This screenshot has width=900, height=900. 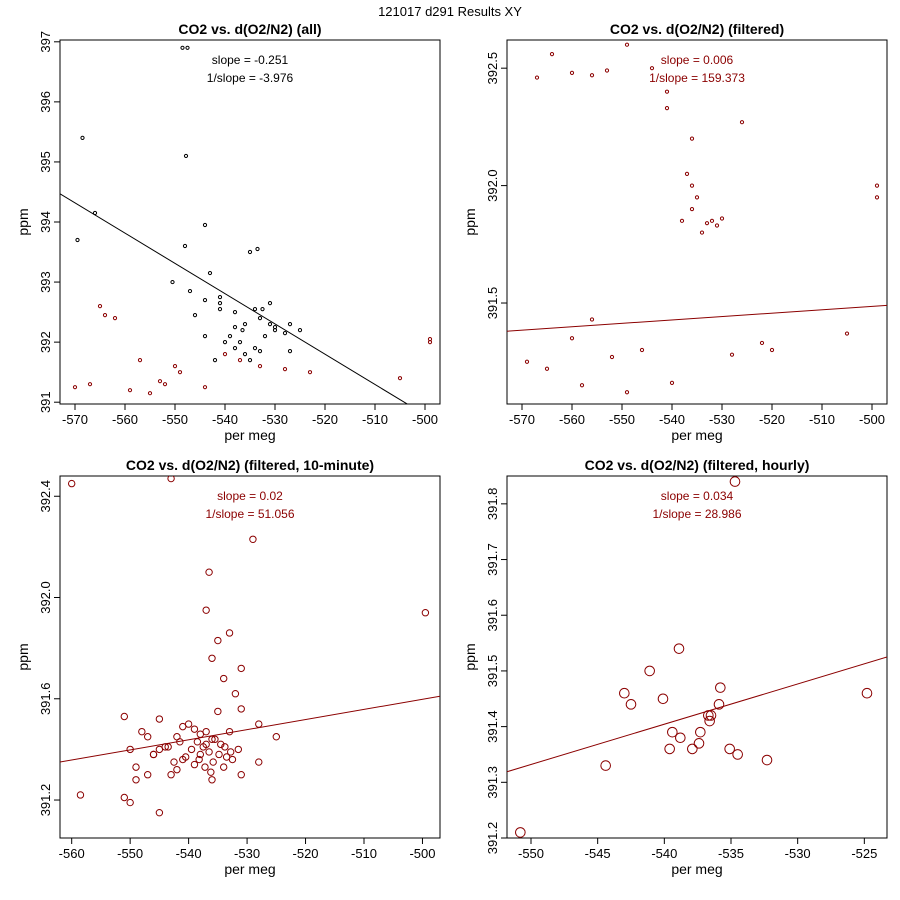 What do you see at coordinates (45, 162) in the screenshot?
I see `y-tick-label: 395` at bounding box center [45, 162].